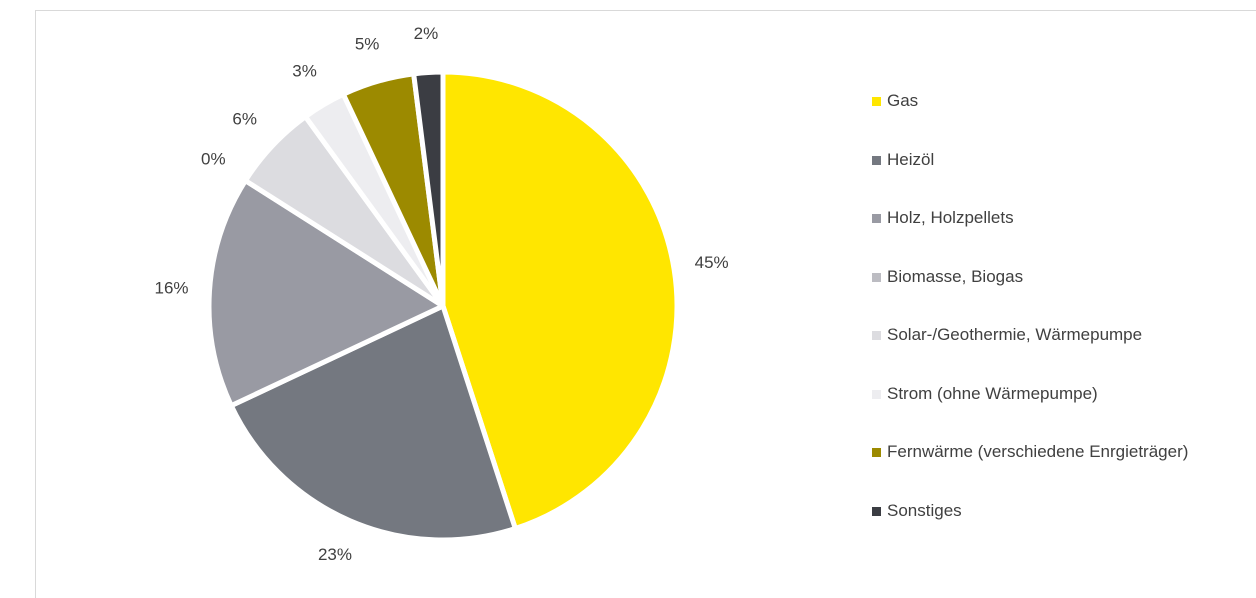  What do you see at coordinates (1052, 218) in the screenshot?
I see `legend-item: Holz, Holzpellets` at bounding box center [1052, 218].